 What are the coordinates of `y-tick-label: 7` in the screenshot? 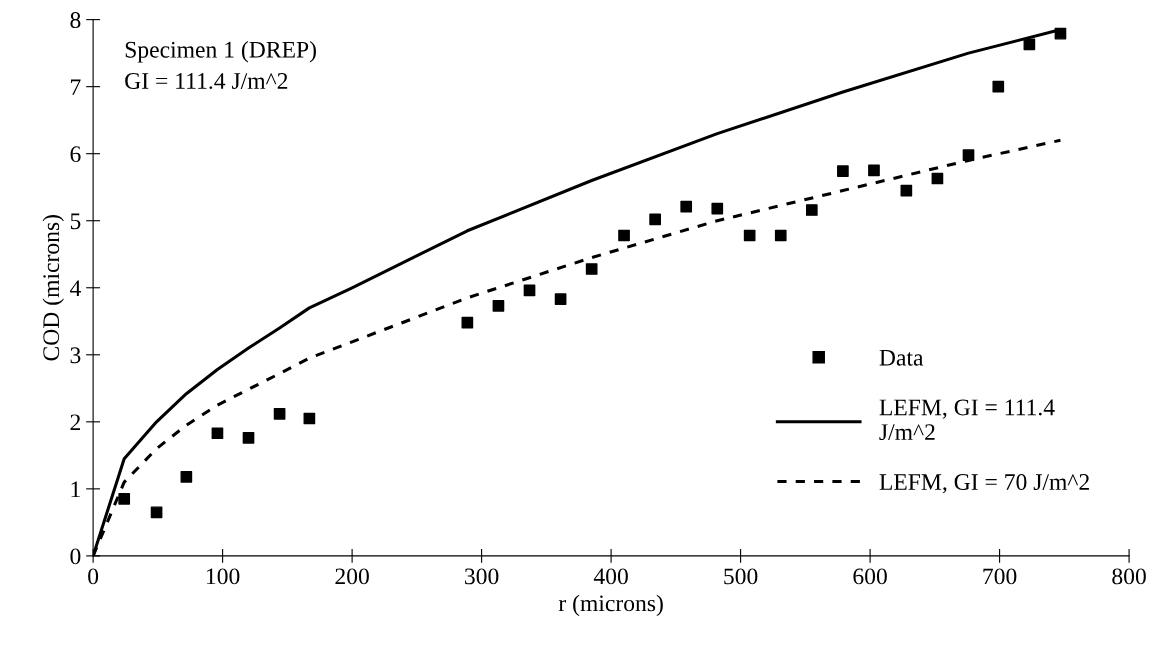 It's located at (76, 87).